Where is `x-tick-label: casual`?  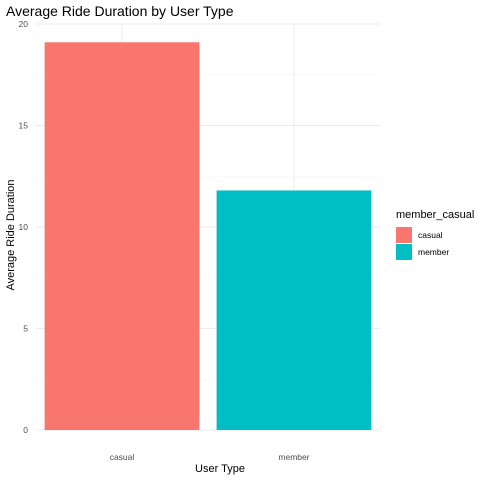 x-tick-label: casual is located at coordinates (122, 457).